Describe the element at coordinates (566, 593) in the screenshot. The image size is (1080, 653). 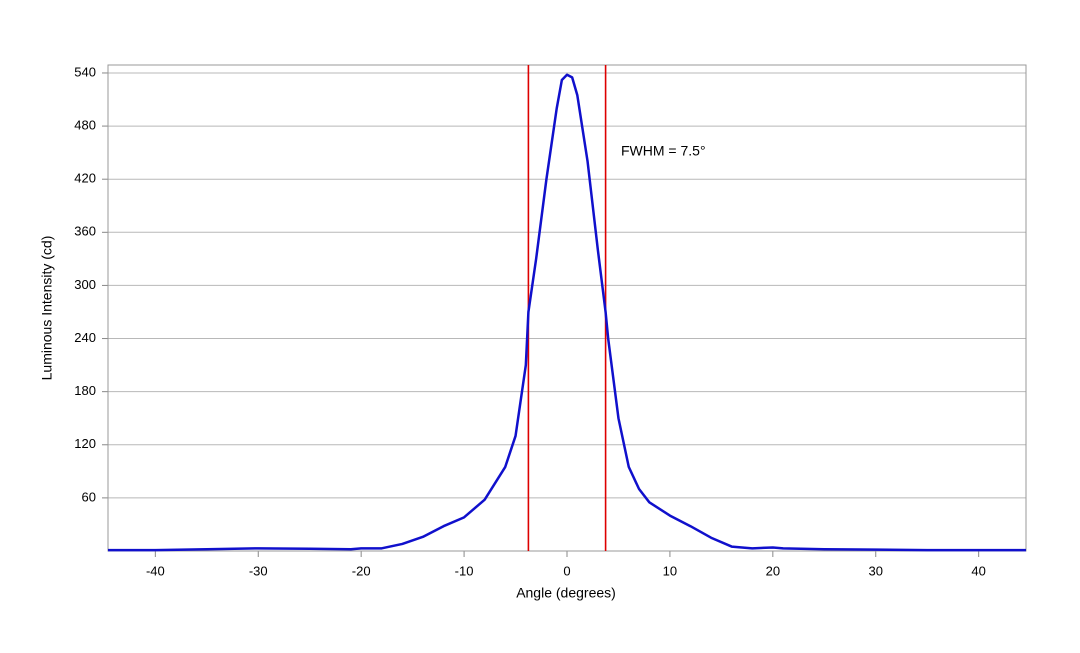
I see `x-axis-label: Angle (degrees)` at that location.